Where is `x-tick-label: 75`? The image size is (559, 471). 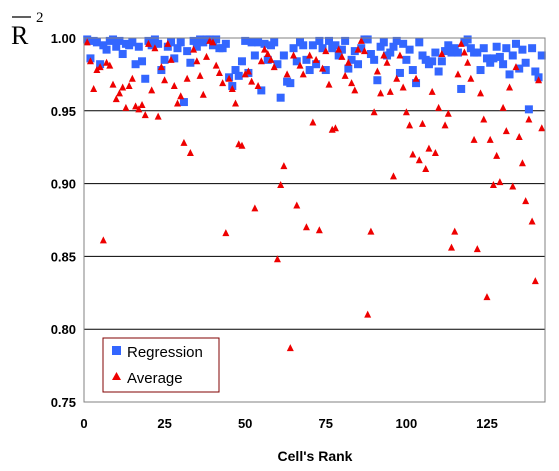
x-tick-label: 75 is located at coordinates (326, 423).